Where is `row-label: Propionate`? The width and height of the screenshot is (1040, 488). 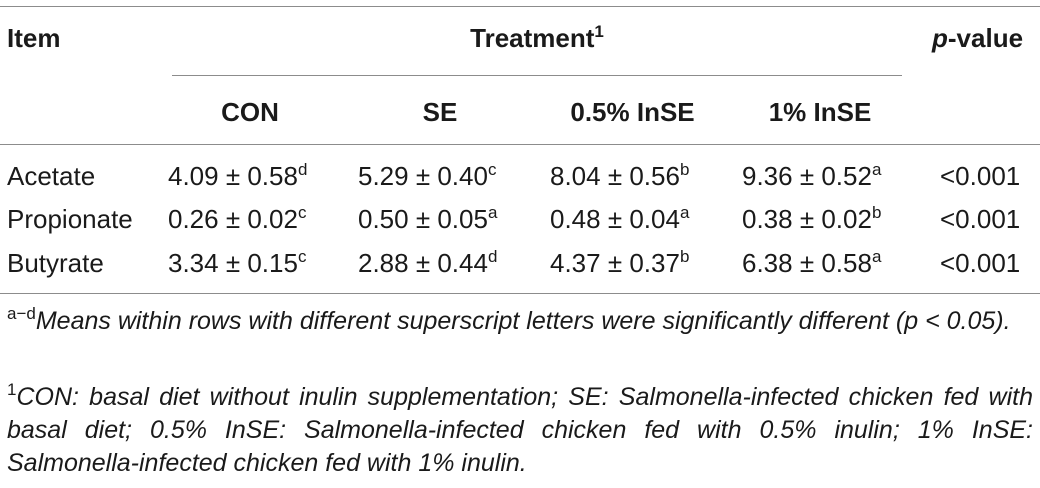 row-label: Propionate is located at coordinates (70, 219).